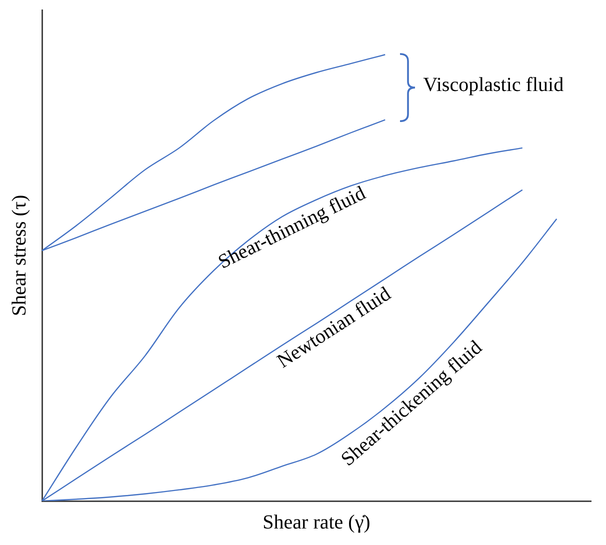 Image resolution: width=606 pixels, height=545 pixels. Describe the element at coordinates (493, 86) in the screenshot. I see `annotation: Viscoplastic fluid` at that location.